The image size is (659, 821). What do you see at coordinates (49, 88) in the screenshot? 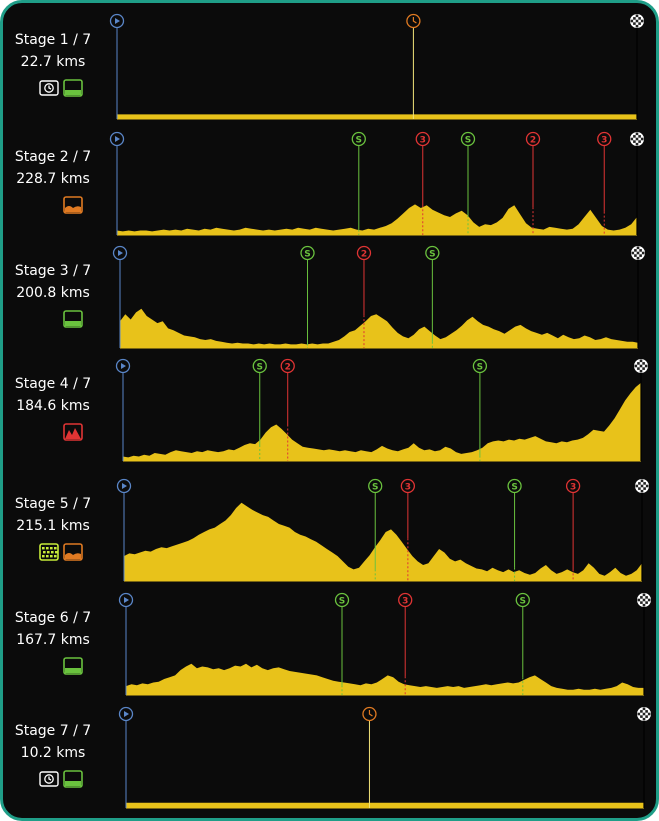
I see `individual-time-trial-icon` at bounding box center [49, 88].